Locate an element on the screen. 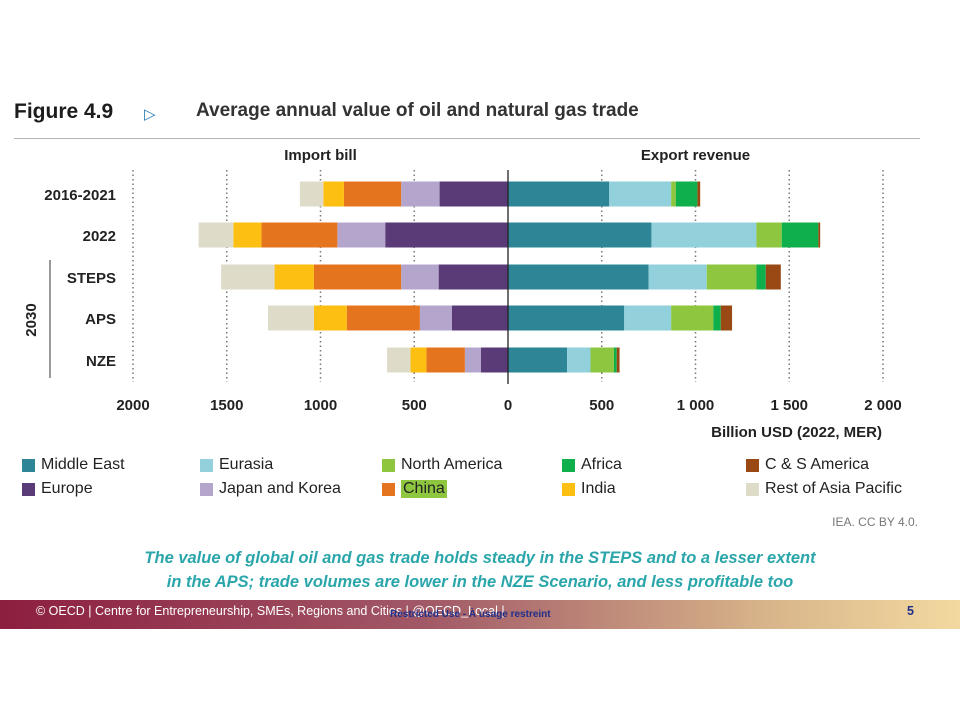 The height and width of the screenshot is (720, 960). legend-label: Middle East is located at coordinates (83, 464).